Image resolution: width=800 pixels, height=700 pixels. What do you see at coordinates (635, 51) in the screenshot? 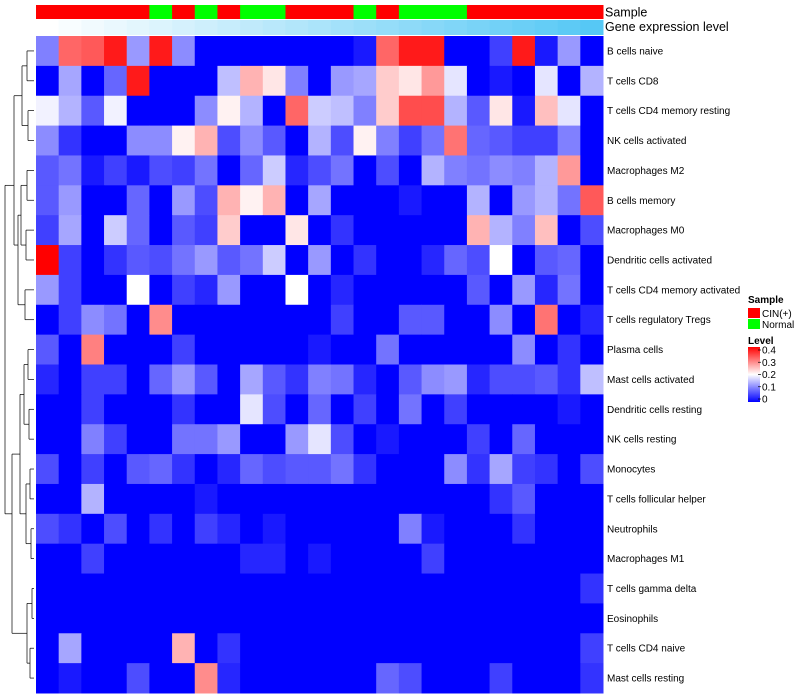
I see `row-label: B cells naive` at bounding box center [635, 51].